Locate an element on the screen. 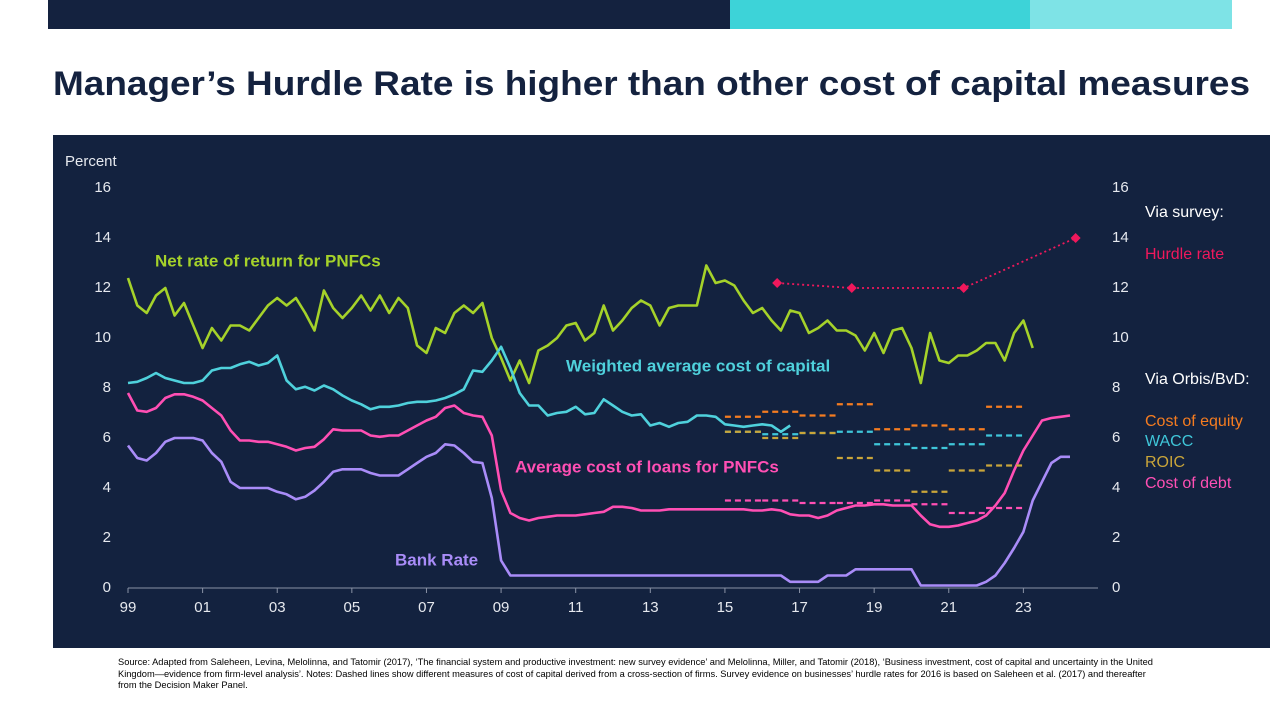 The width and height of the screenshot is (1280, 720). y-tick-label: 2 is located at coordinates (107, 537).